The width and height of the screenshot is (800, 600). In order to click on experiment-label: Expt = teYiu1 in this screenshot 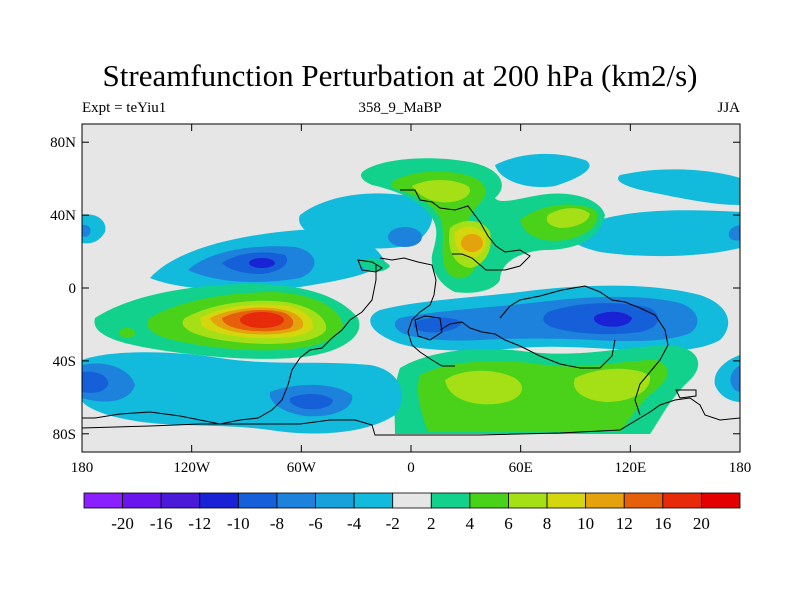, I will do `click(124, 108)`.